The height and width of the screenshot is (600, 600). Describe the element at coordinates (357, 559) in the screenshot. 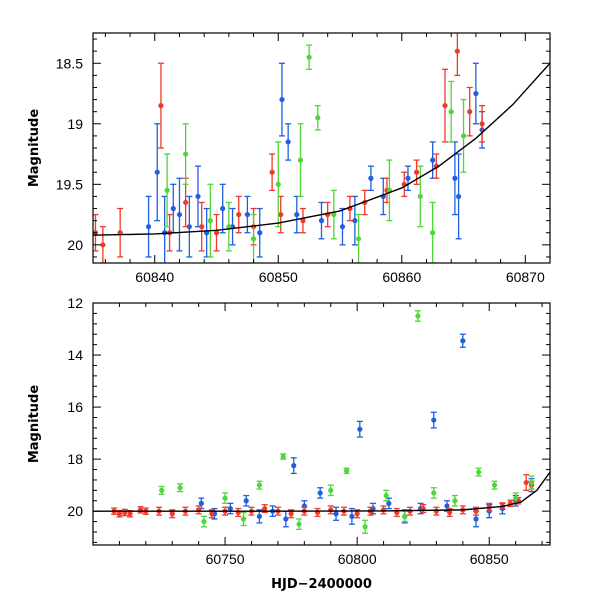

I see `x-tick-label: 60800` at that location.